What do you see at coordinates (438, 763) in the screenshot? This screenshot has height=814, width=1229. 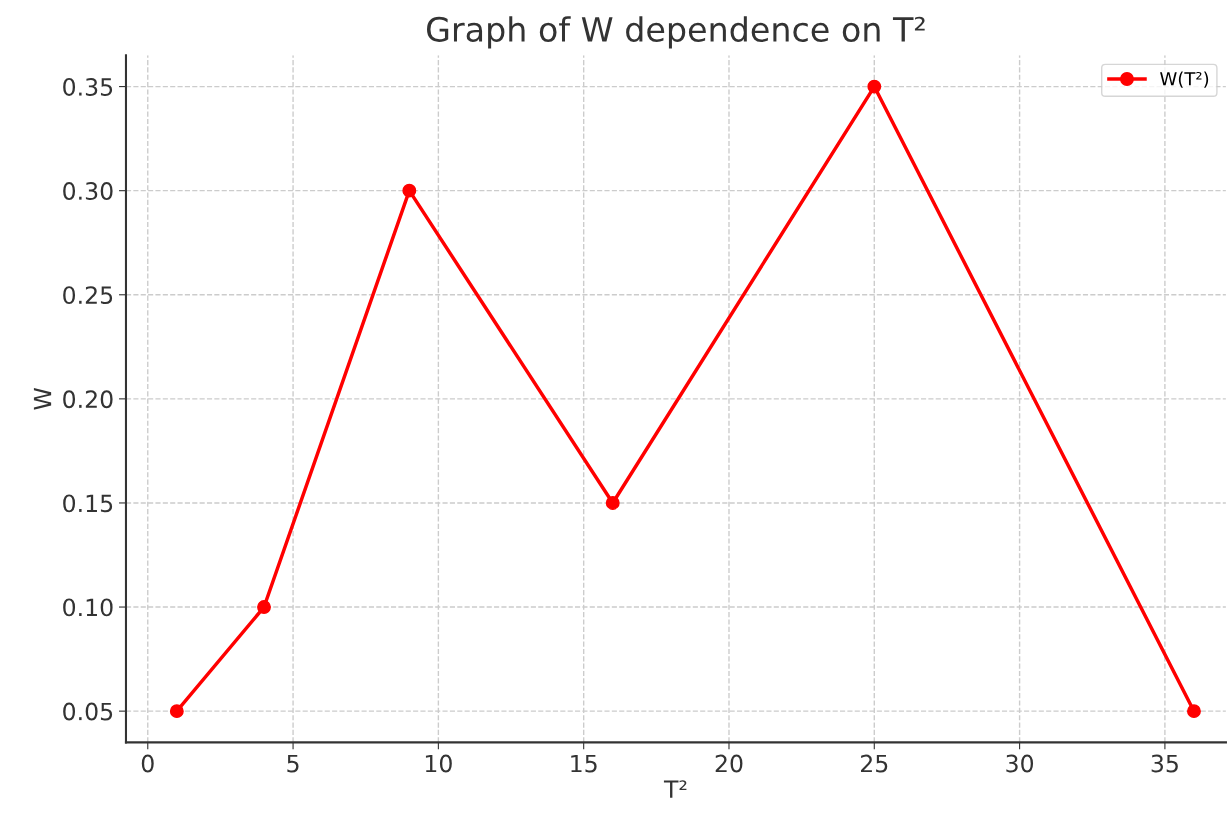 I see `x-tick-label: 10` at bounding box center [438, 763].